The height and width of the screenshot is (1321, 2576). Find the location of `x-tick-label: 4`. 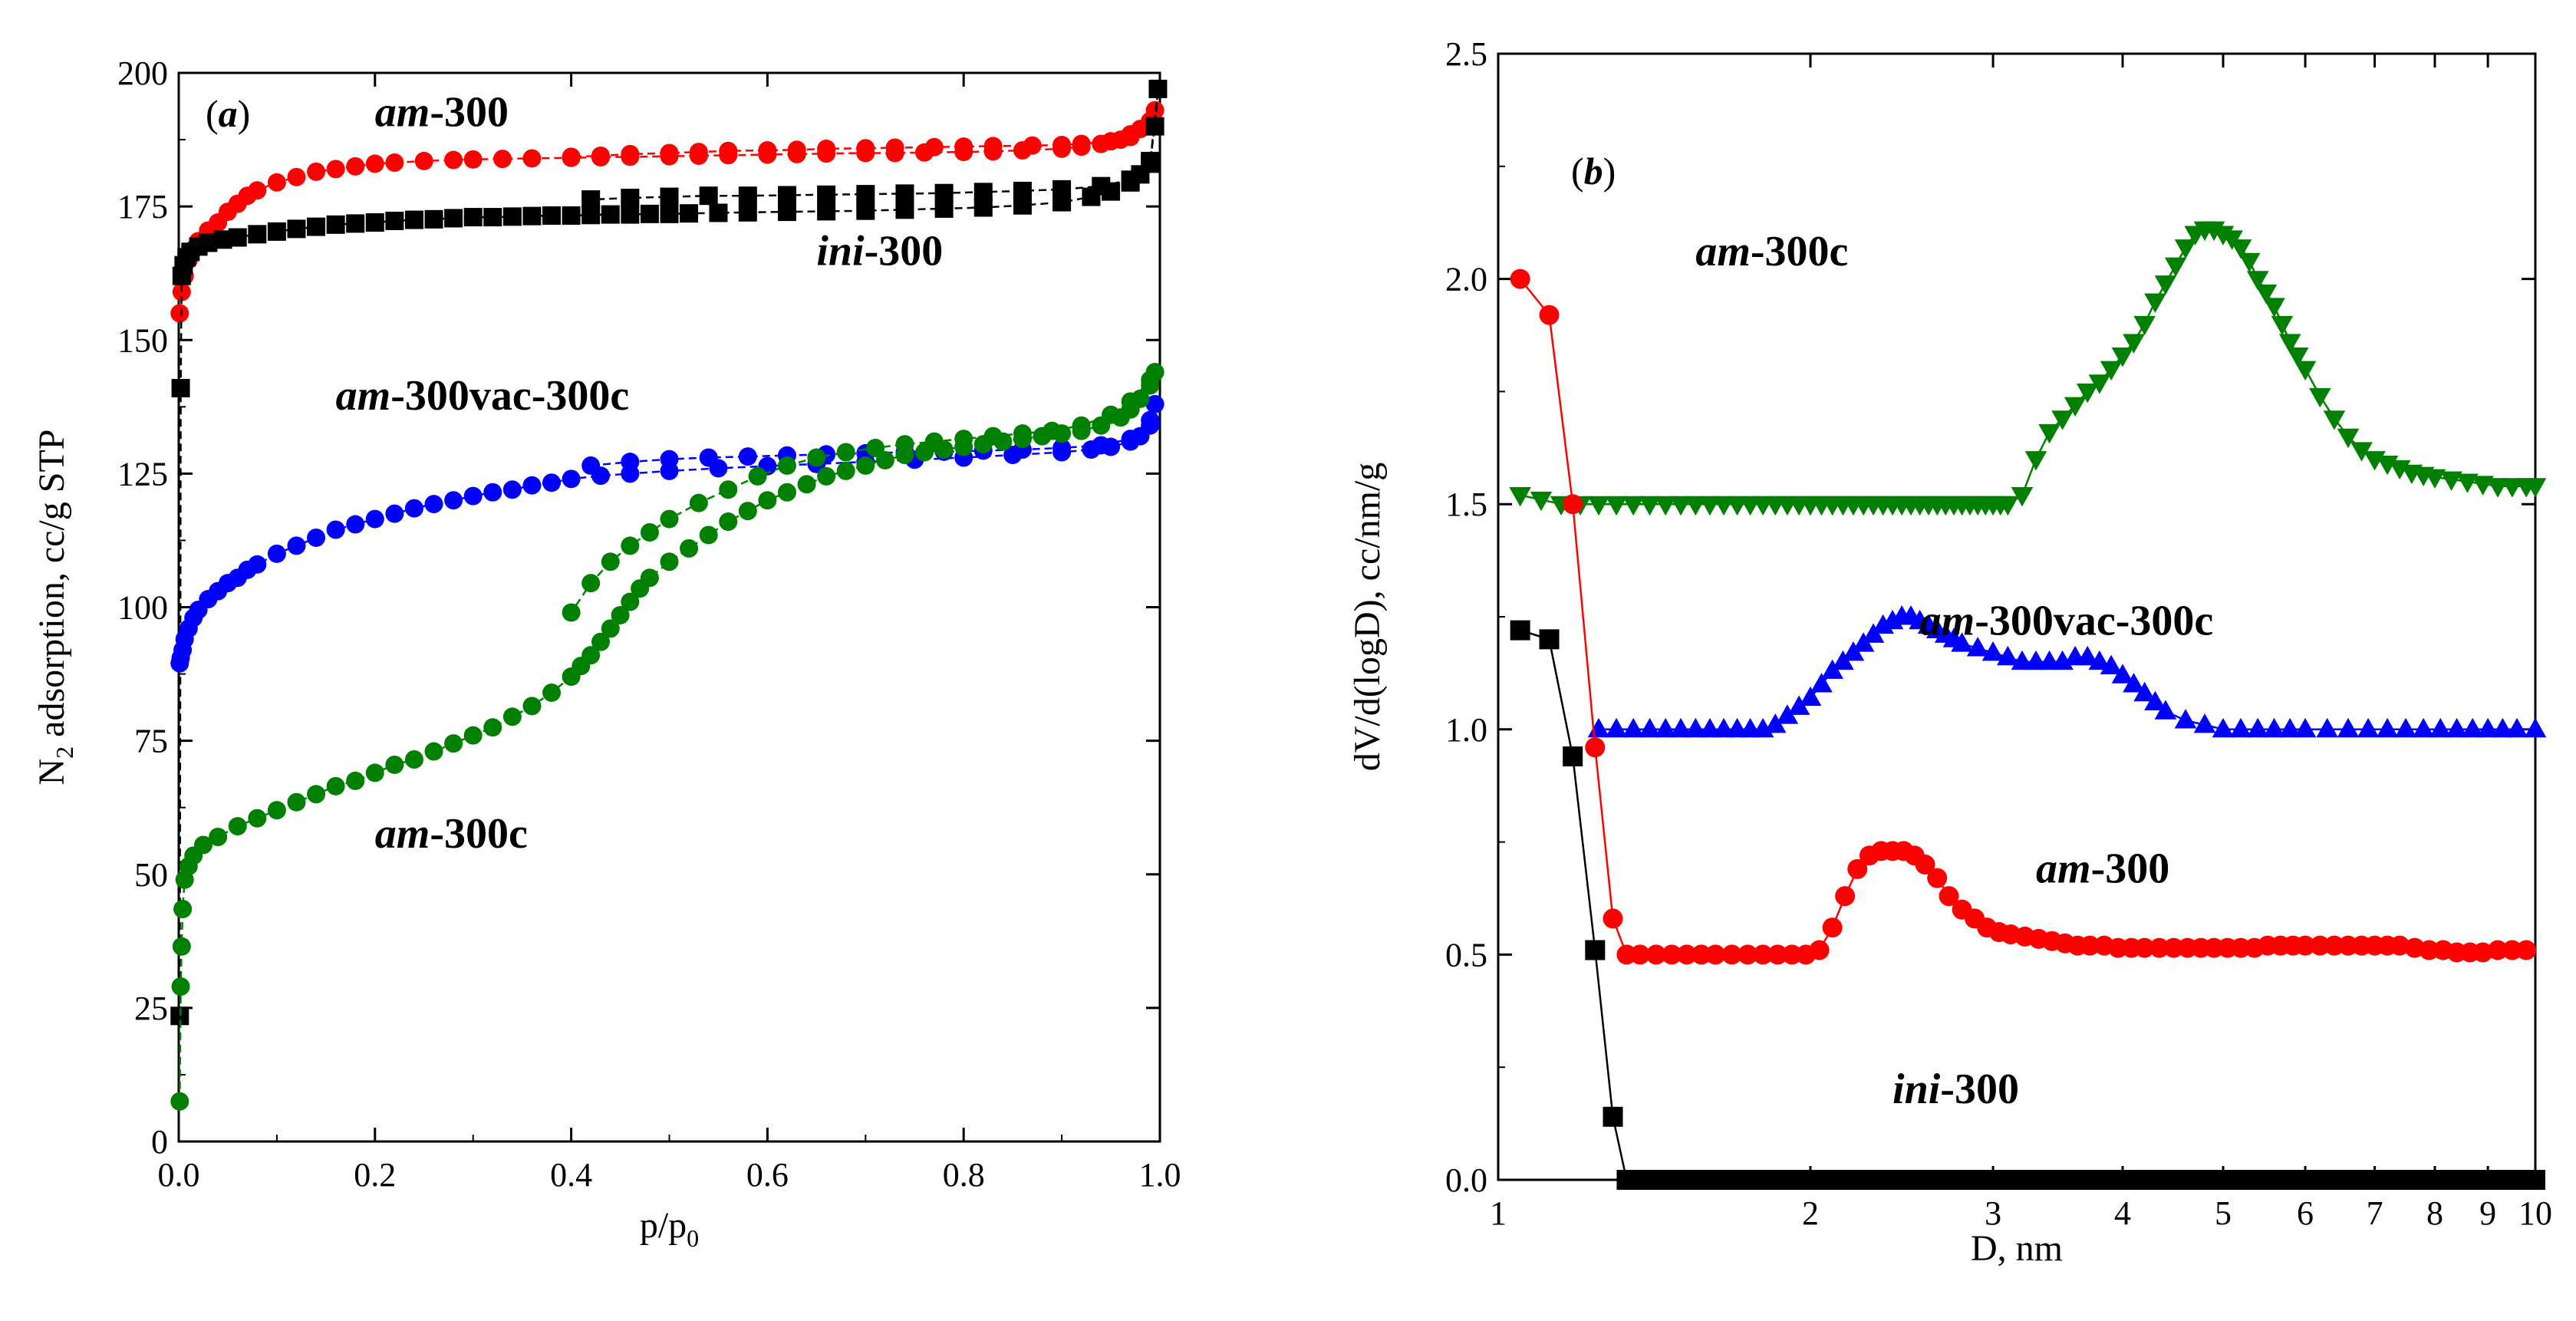

x-tick-label: 4 is located at coordinates (2122, 1213).